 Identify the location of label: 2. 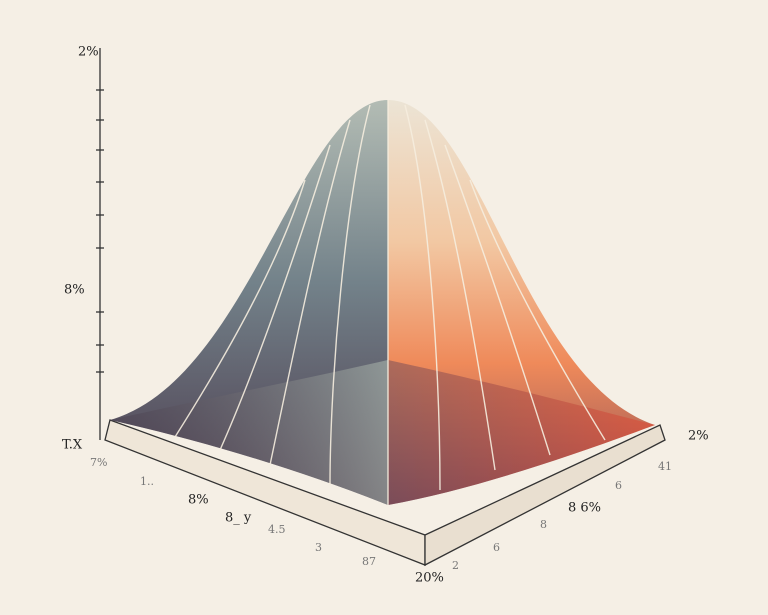
(455, 565).